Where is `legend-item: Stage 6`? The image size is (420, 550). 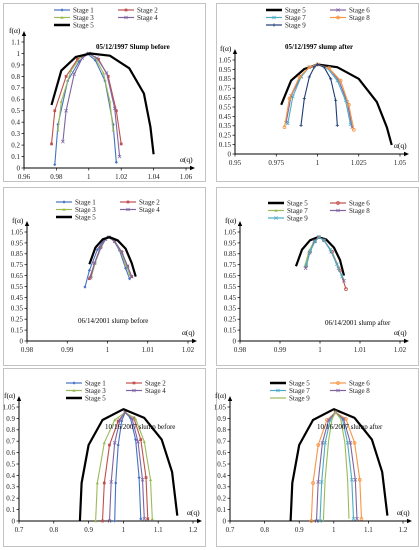 legend-item: Stage 6 is located at coordinates (350, 204).